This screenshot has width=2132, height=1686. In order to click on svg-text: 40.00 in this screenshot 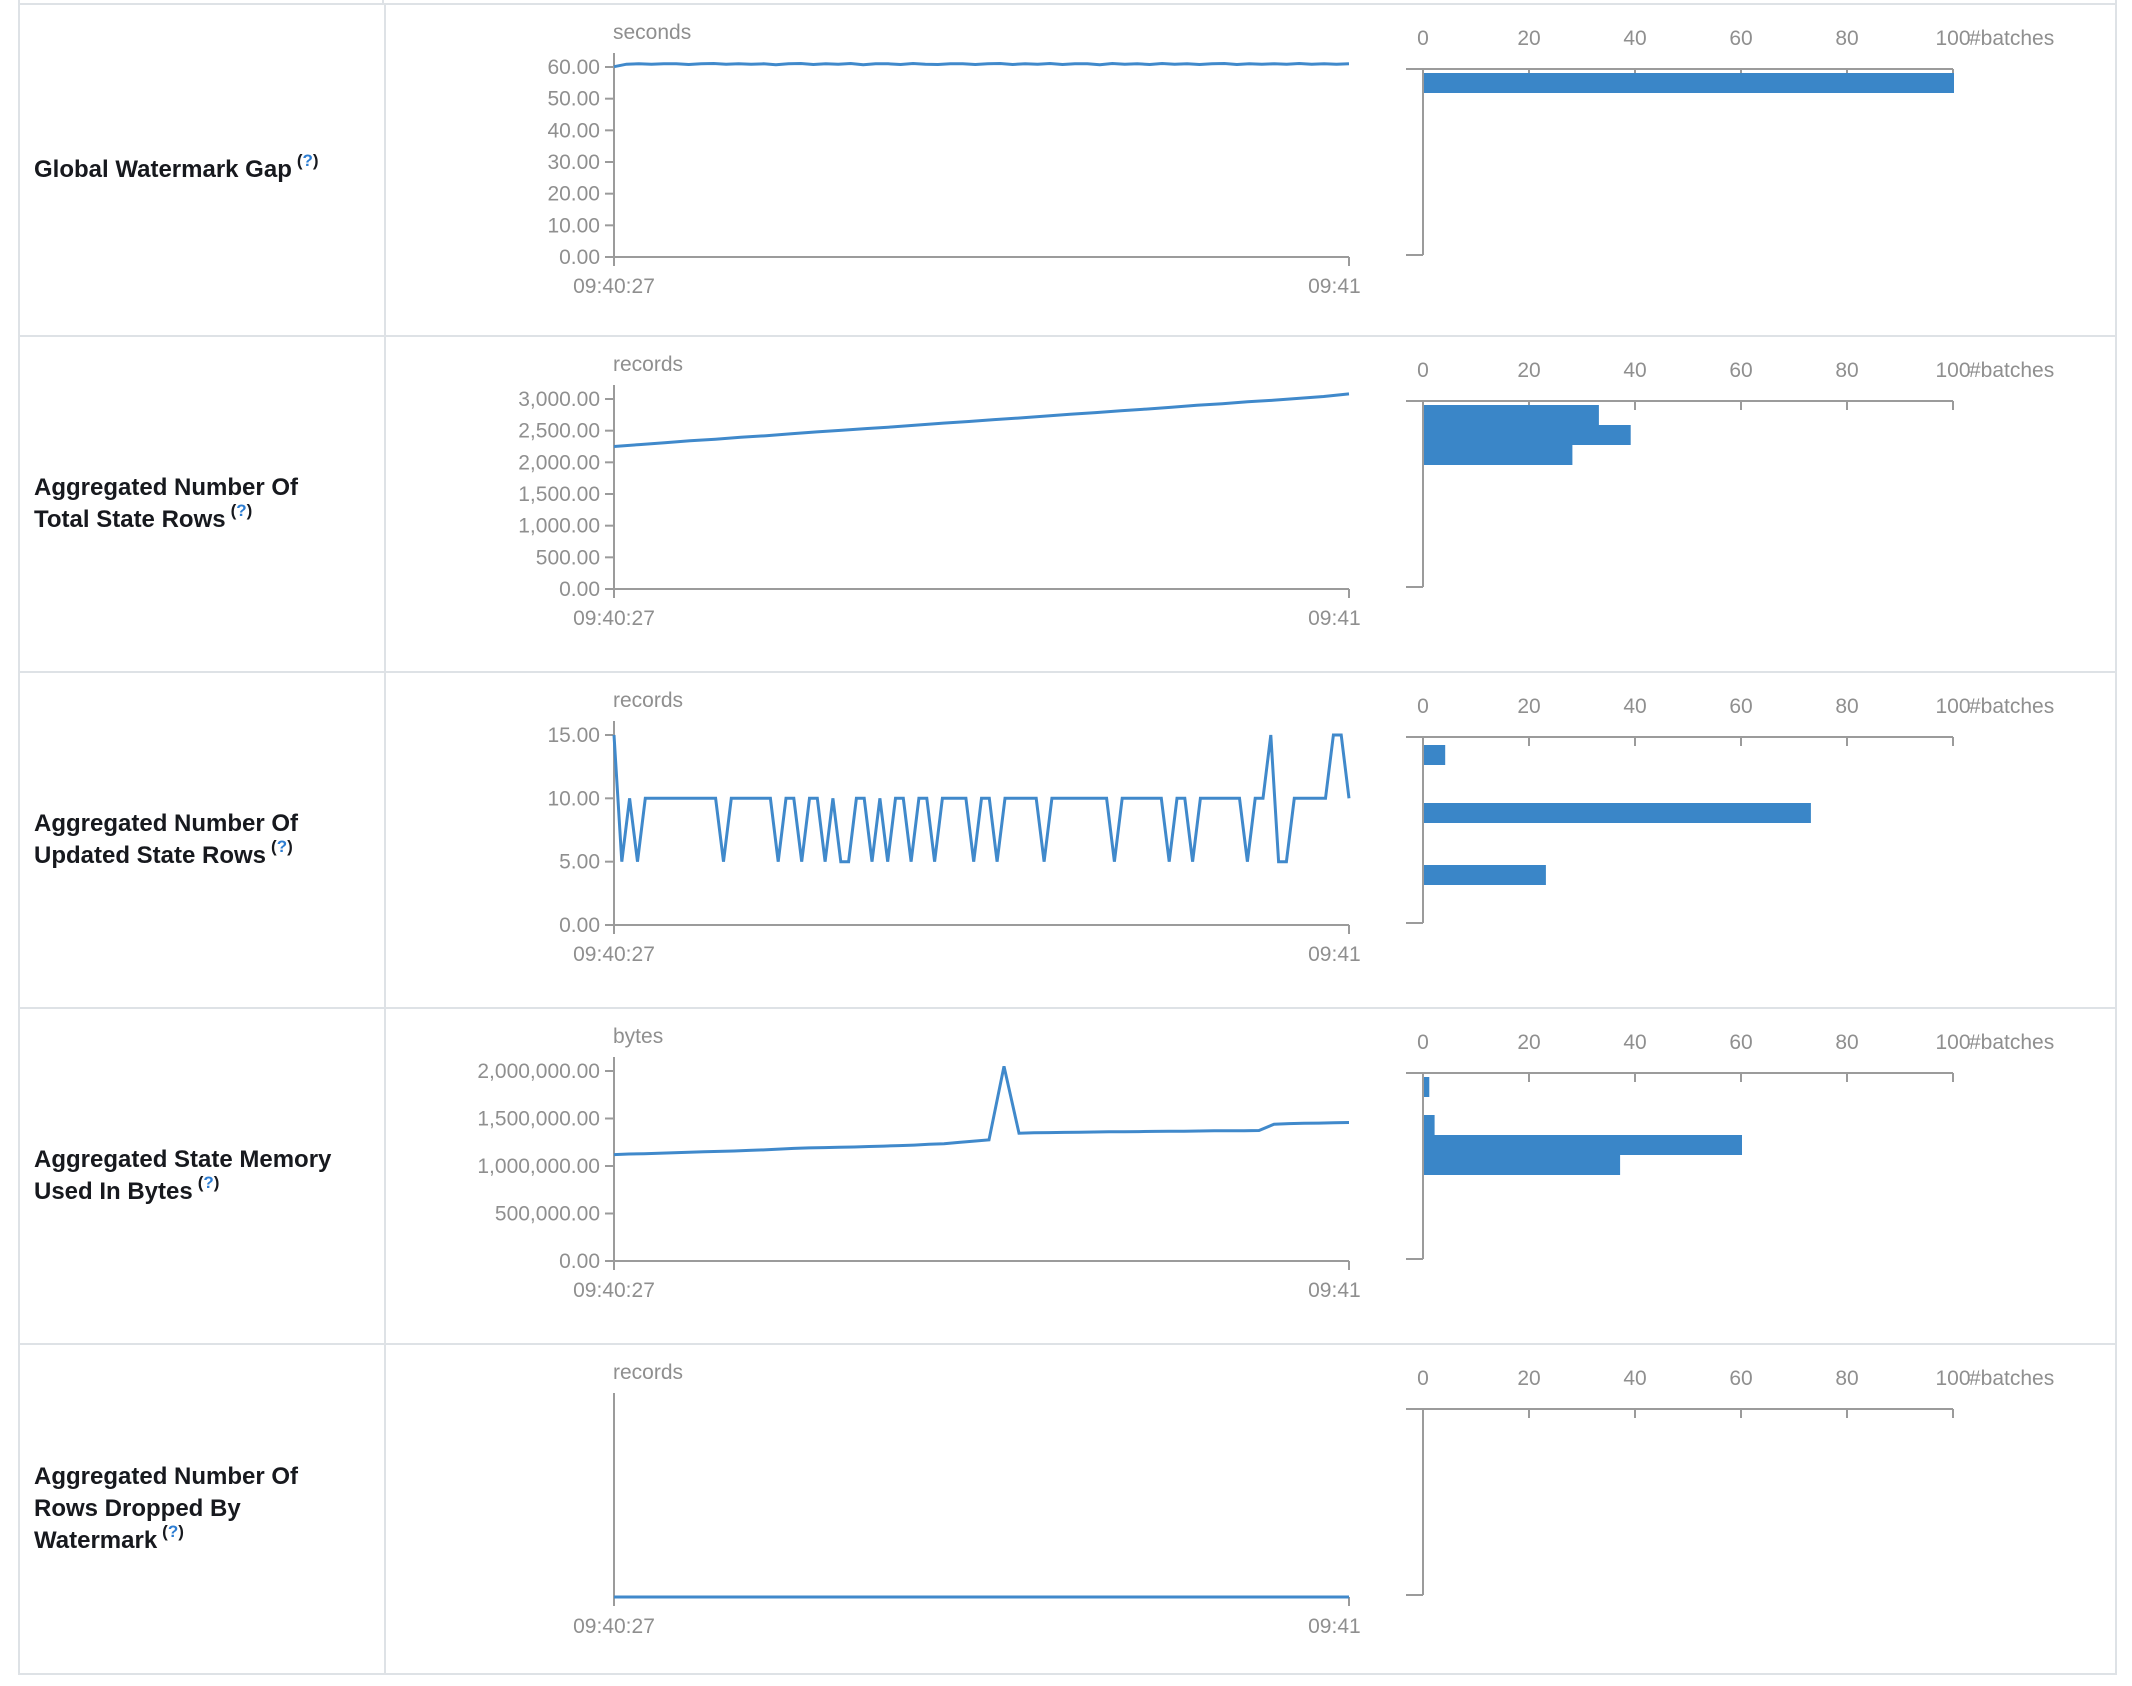, I will do `click(573, 130)`.